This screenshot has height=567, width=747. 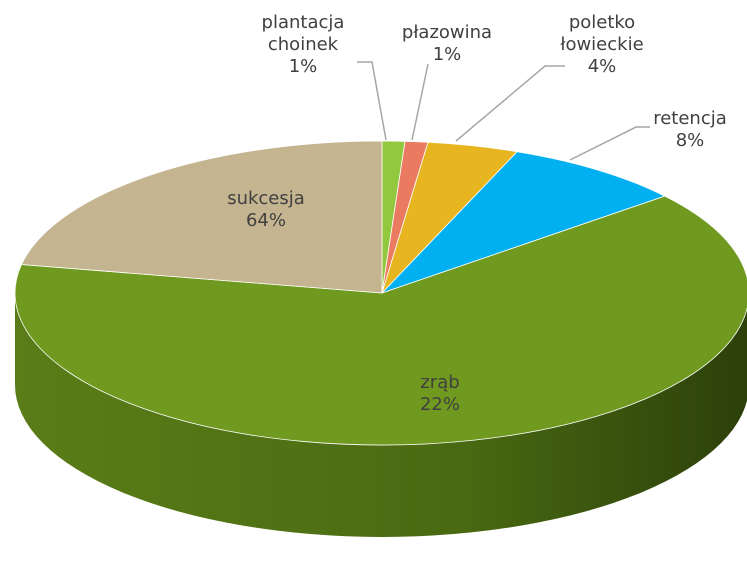 I want to click on category-label: zrąb, so click(x=440, y=382).